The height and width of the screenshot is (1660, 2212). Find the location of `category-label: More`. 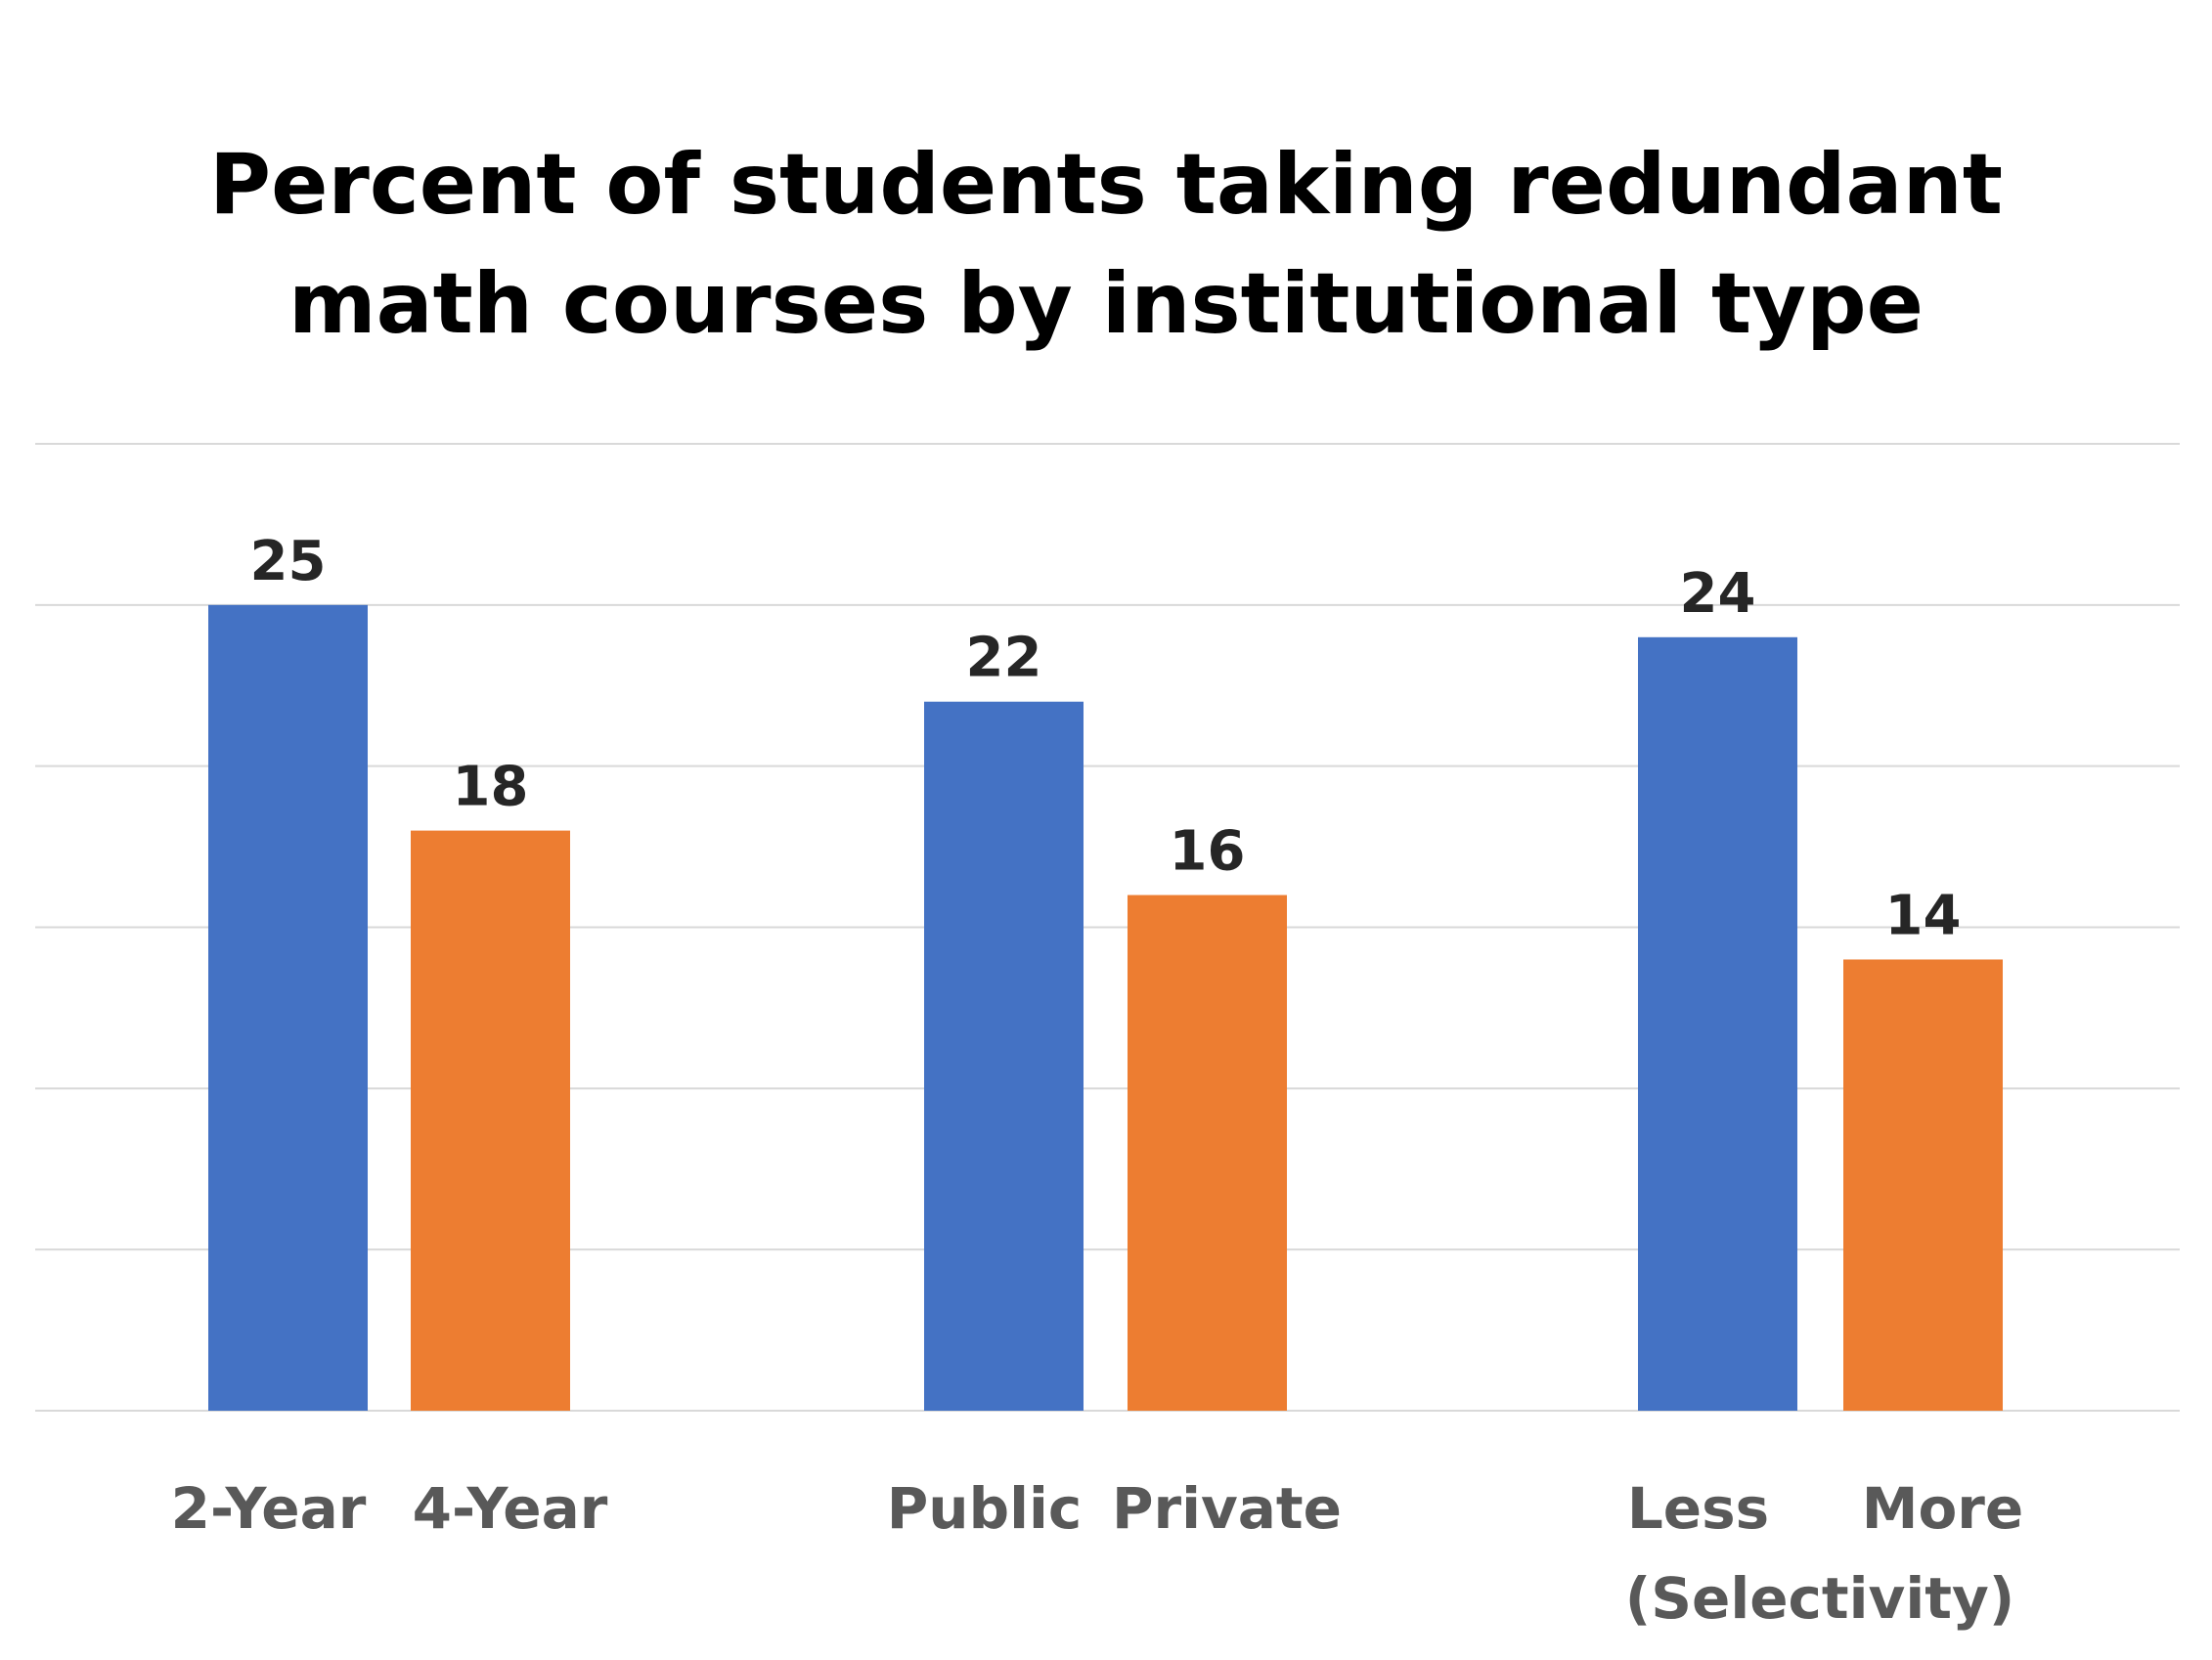

category-label: More is located at coordinates (1943, 1508).